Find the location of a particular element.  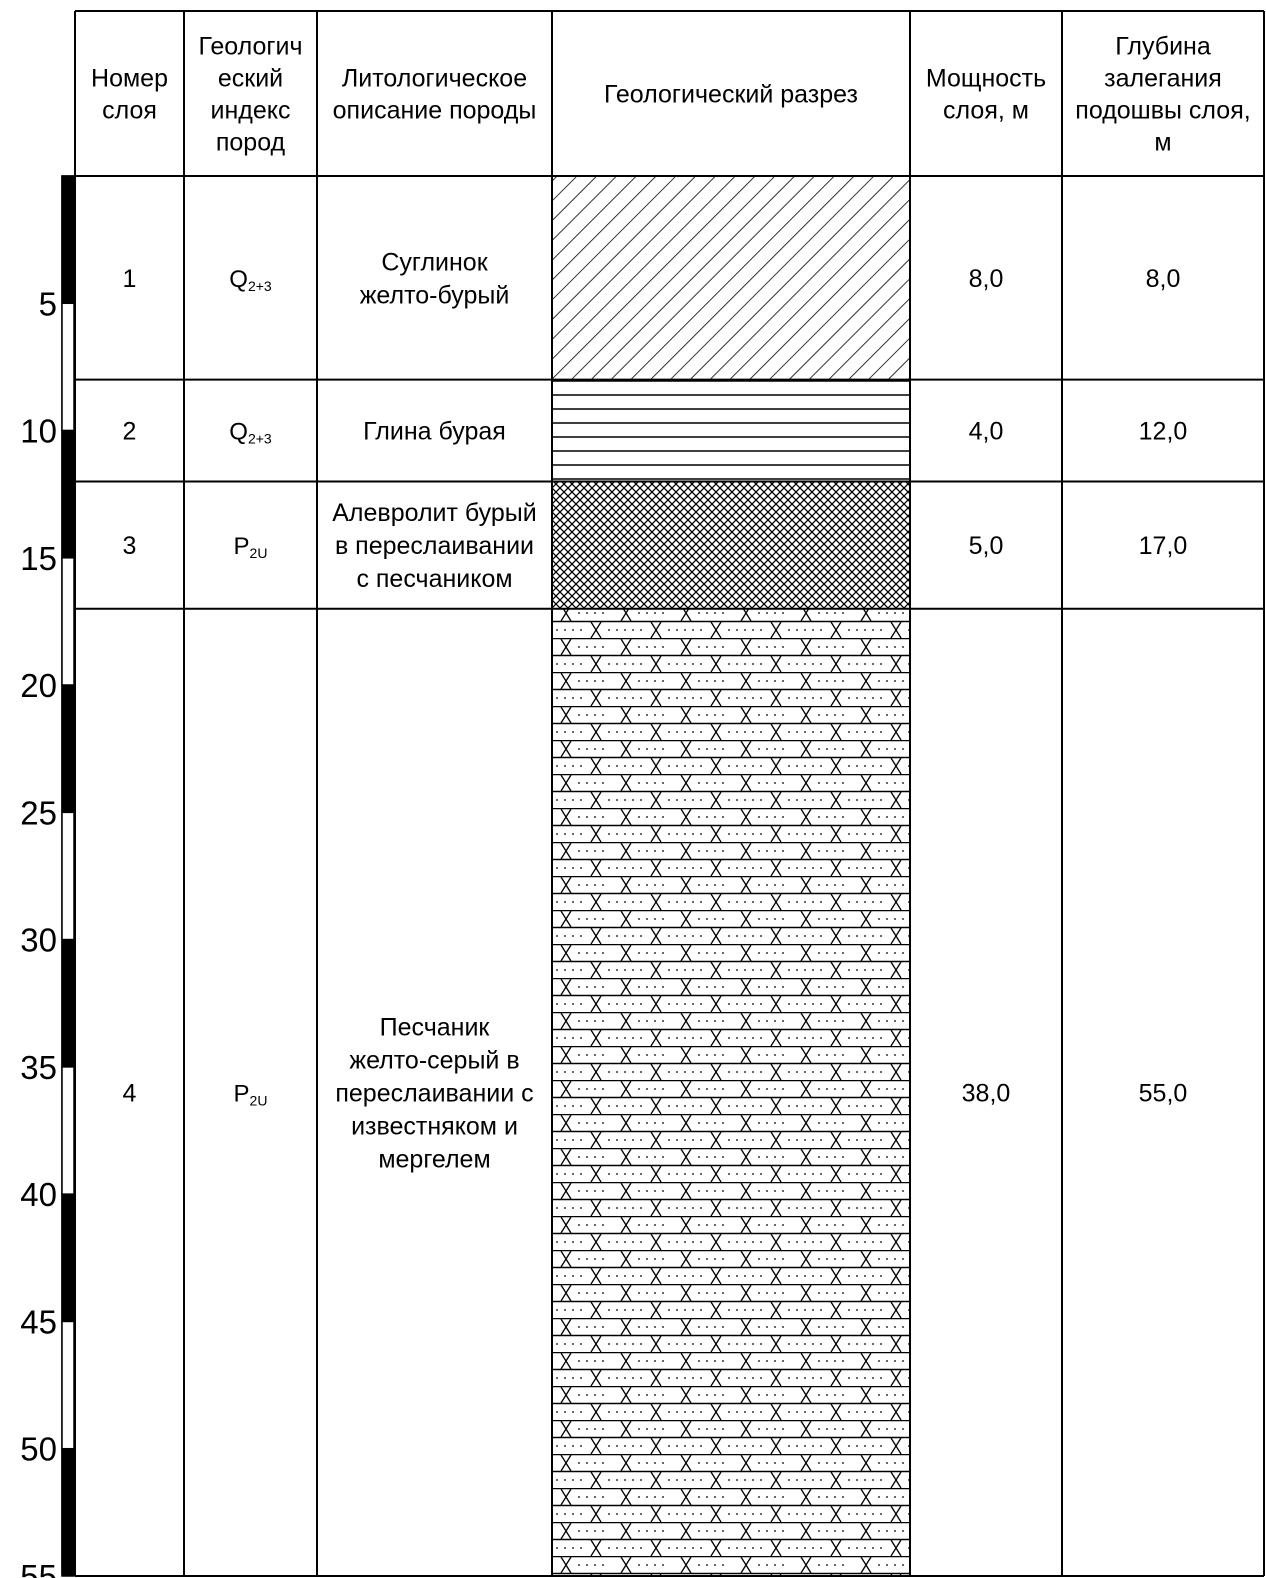

section-fill-horizontal-lines is located at coordinates (731, 430).